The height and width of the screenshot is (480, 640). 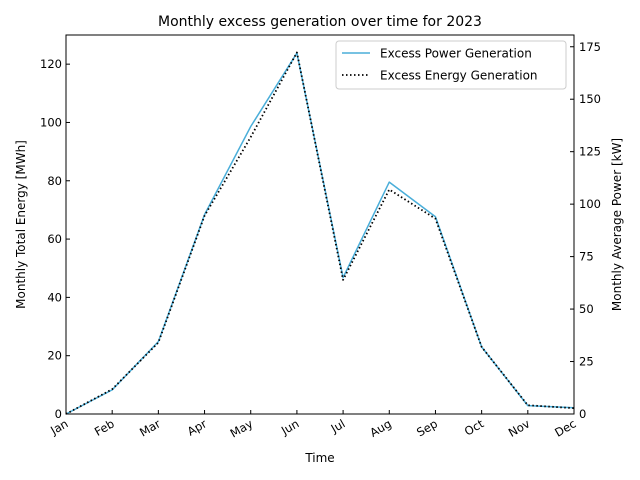 What do you see at coordinates (54, 356) in the screenshot?
I see `y-left-tick-label: 20` at bounding box center [54, 356].